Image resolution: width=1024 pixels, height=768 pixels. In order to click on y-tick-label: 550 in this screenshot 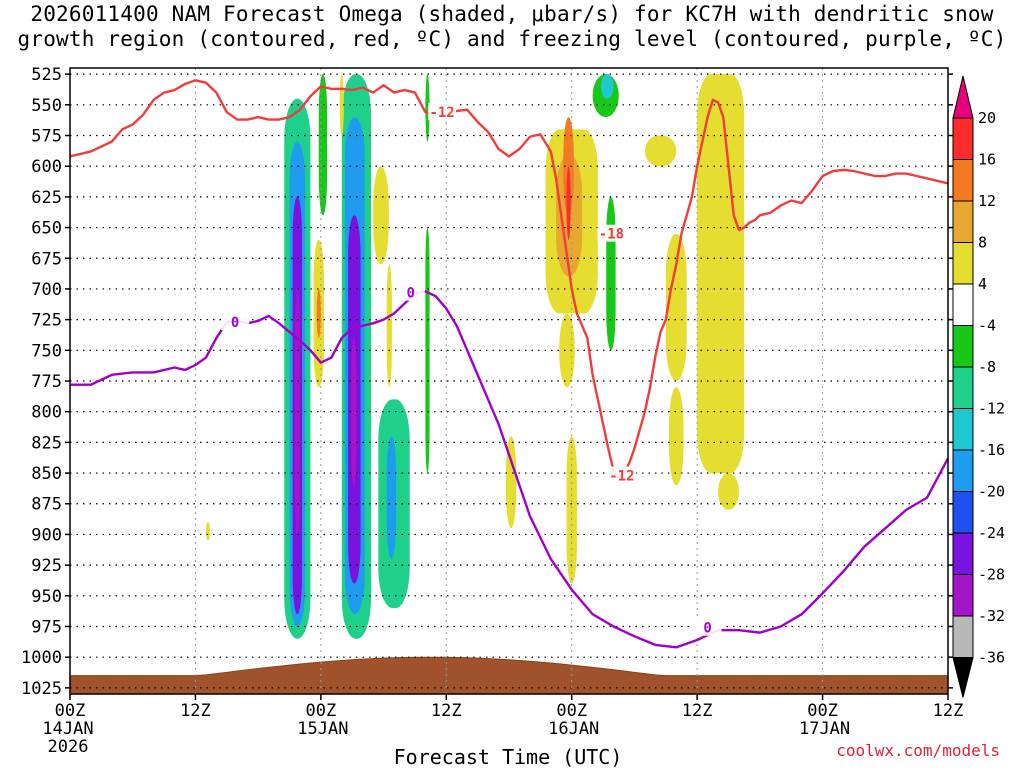, I will do `click(46, 106)`.